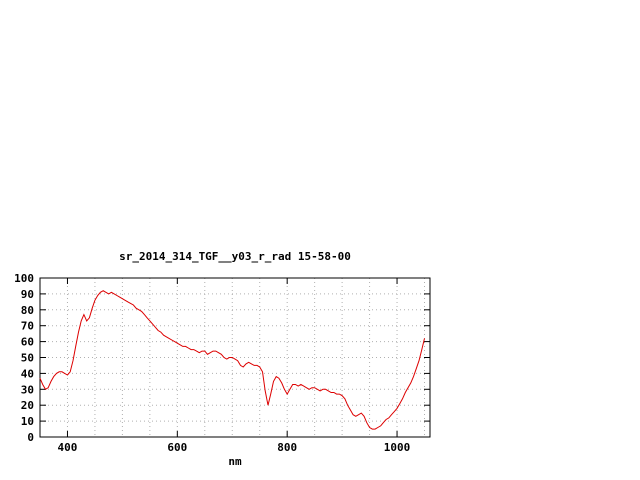  What do you see at coordinates (177, 447) in the screenshot?
I see `x-tick-label: 600` at bounding box center [177, 447].